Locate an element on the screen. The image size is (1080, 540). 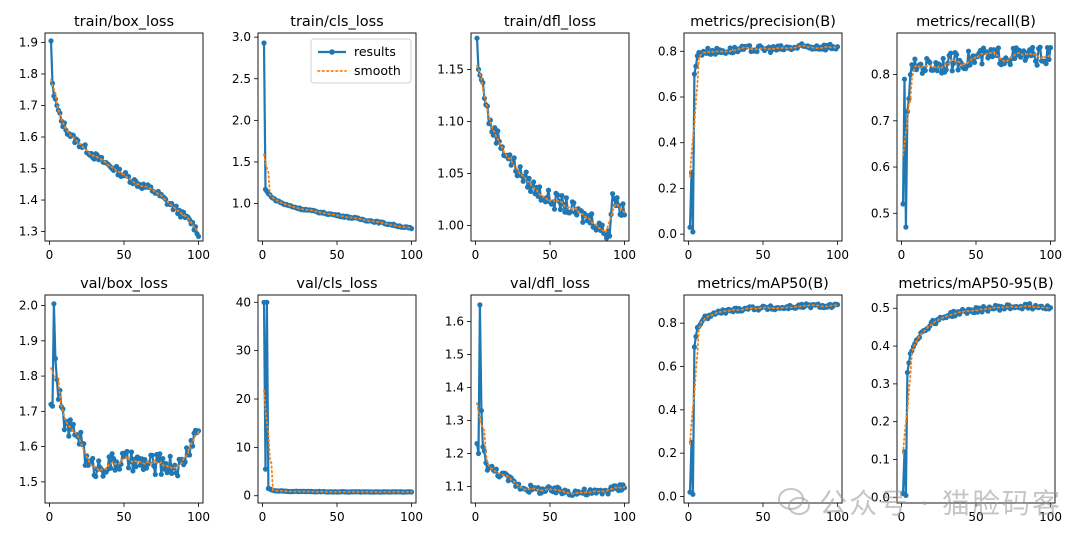
subplot-title: val/dfl_loss is located at coordinates (550, 284).